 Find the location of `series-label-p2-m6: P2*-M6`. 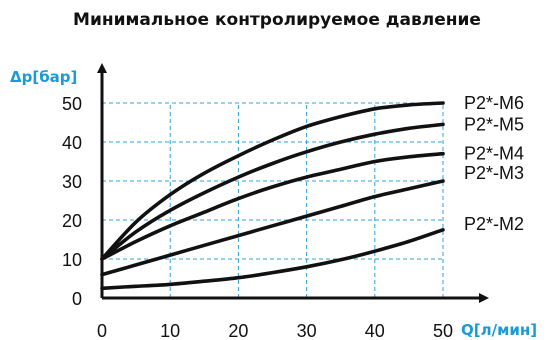

series-label-p2-m6: P2*-M6 is located at coordinates (494, 103).